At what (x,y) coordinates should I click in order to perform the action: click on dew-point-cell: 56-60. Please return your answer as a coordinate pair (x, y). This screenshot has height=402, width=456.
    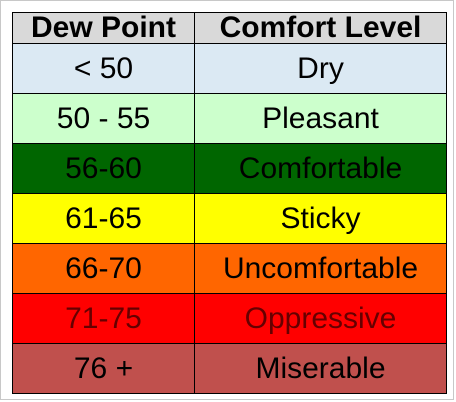
    Looking at the image, I should click on (103, 168).